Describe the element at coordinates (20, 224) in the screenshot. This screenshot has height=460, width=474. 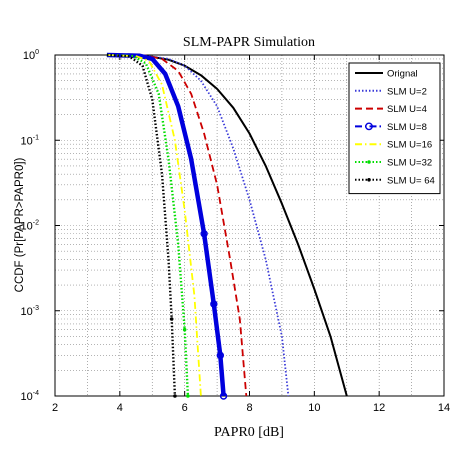
I see `y-axis-label: CCDF (Pr[PAPR>PAPR0])` at that location.